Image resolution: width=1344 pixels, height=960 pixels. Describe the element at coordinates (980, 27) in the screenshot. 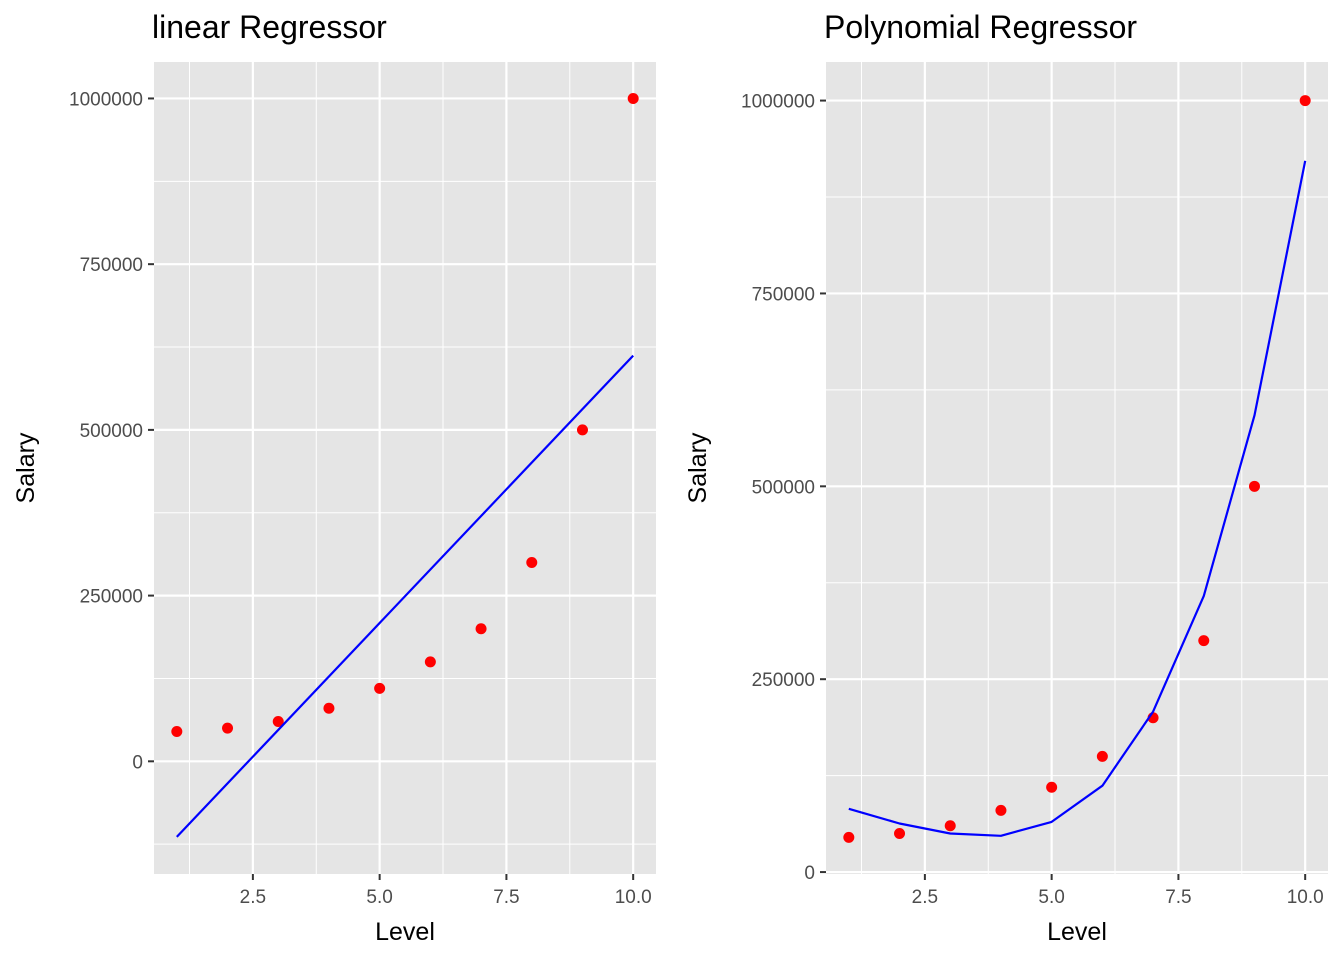

I see `chart-title: Polynomial Regressor` at that location.